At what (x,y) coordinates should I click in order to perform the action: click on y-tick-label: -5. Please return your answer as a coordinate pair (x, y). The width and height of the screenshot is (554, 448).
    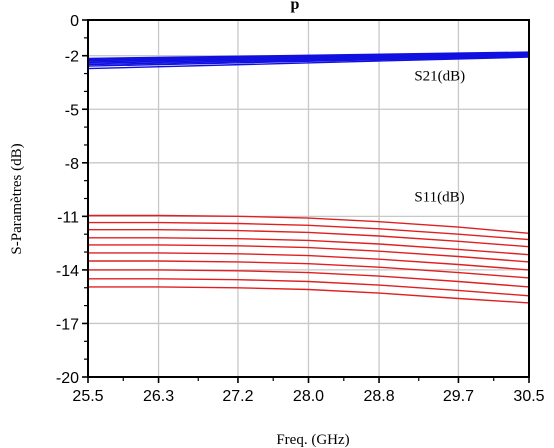
    Looking at the image, I should click on (72, 110).